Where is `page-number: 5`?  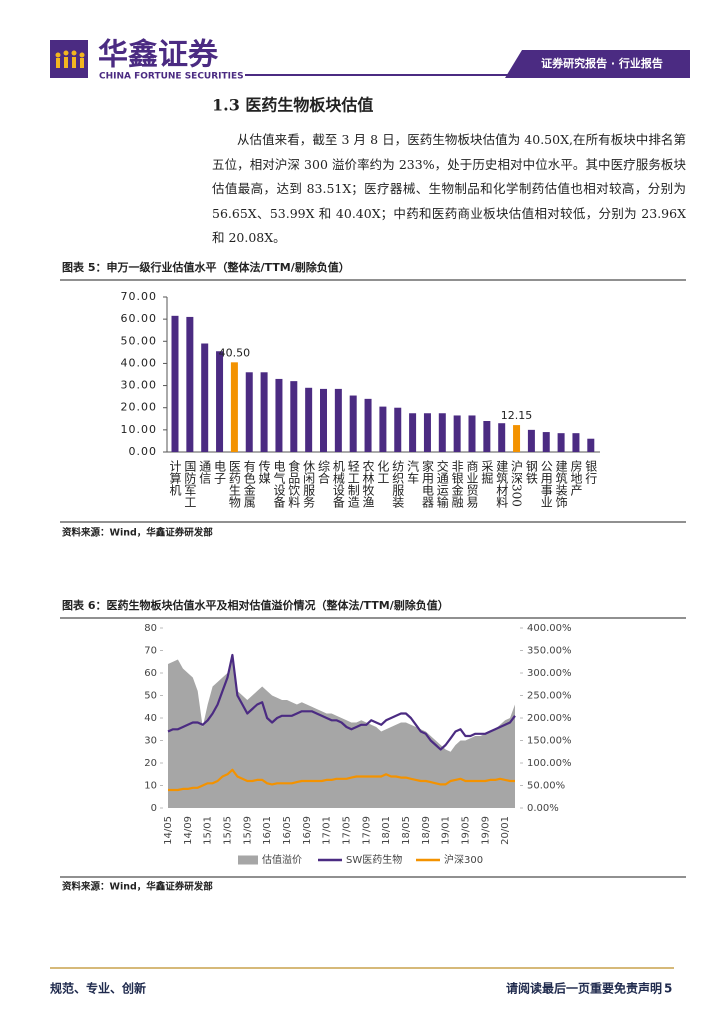
page-number: 5 is located at coordinates (668, 989).